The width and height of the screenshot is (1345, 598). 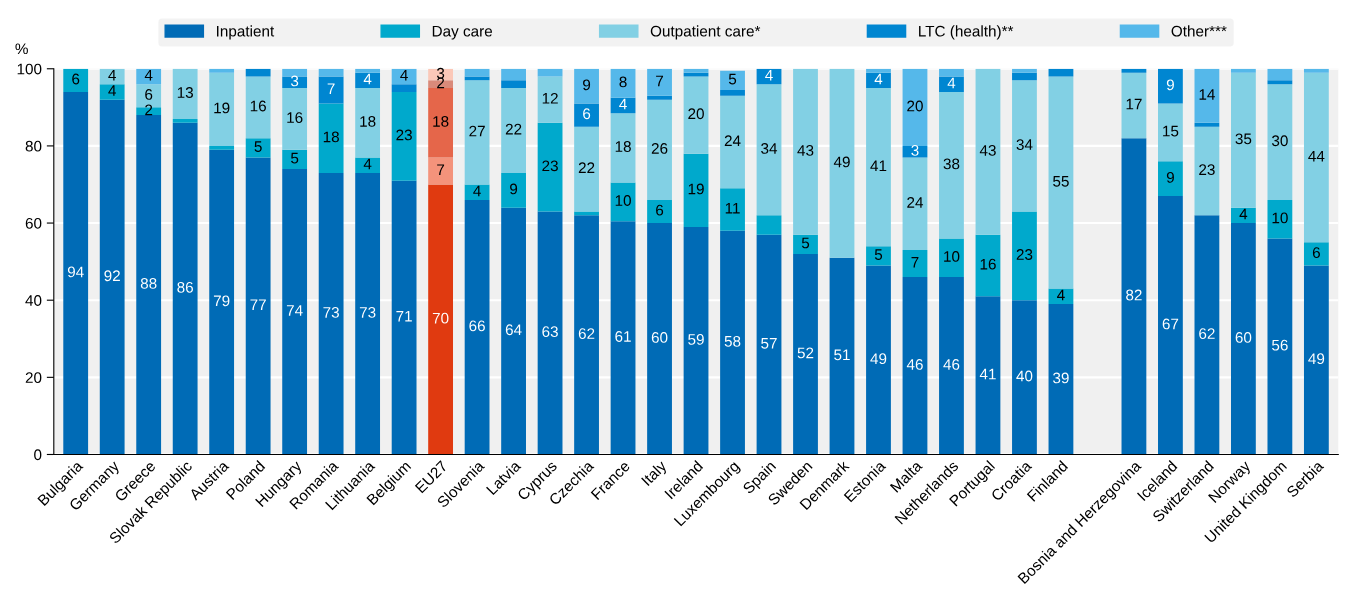 I want to click on data-label: 30, so click(x=1279, y=141).